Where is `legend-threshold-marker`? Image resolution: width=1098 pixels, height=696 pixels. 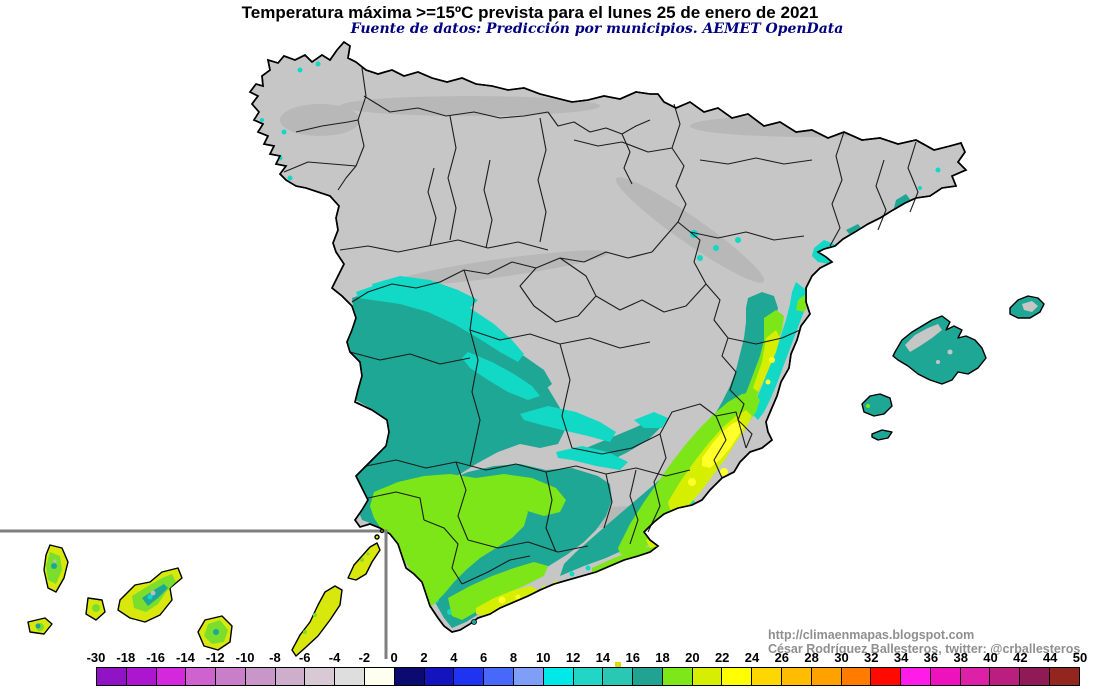 legend-threshold-marker is located at coordinates (617, 665).